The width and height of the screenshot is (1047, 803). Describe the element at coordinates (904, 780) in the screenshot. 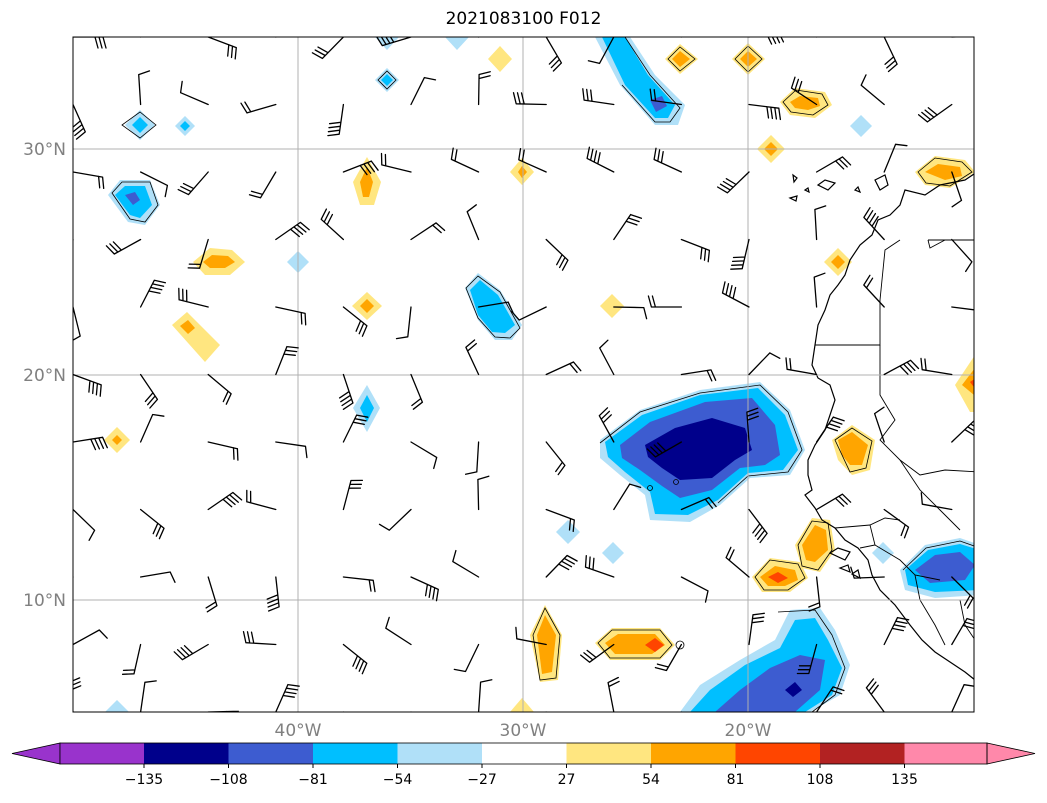

I see `colorbar-tick-label: 135` at that location.